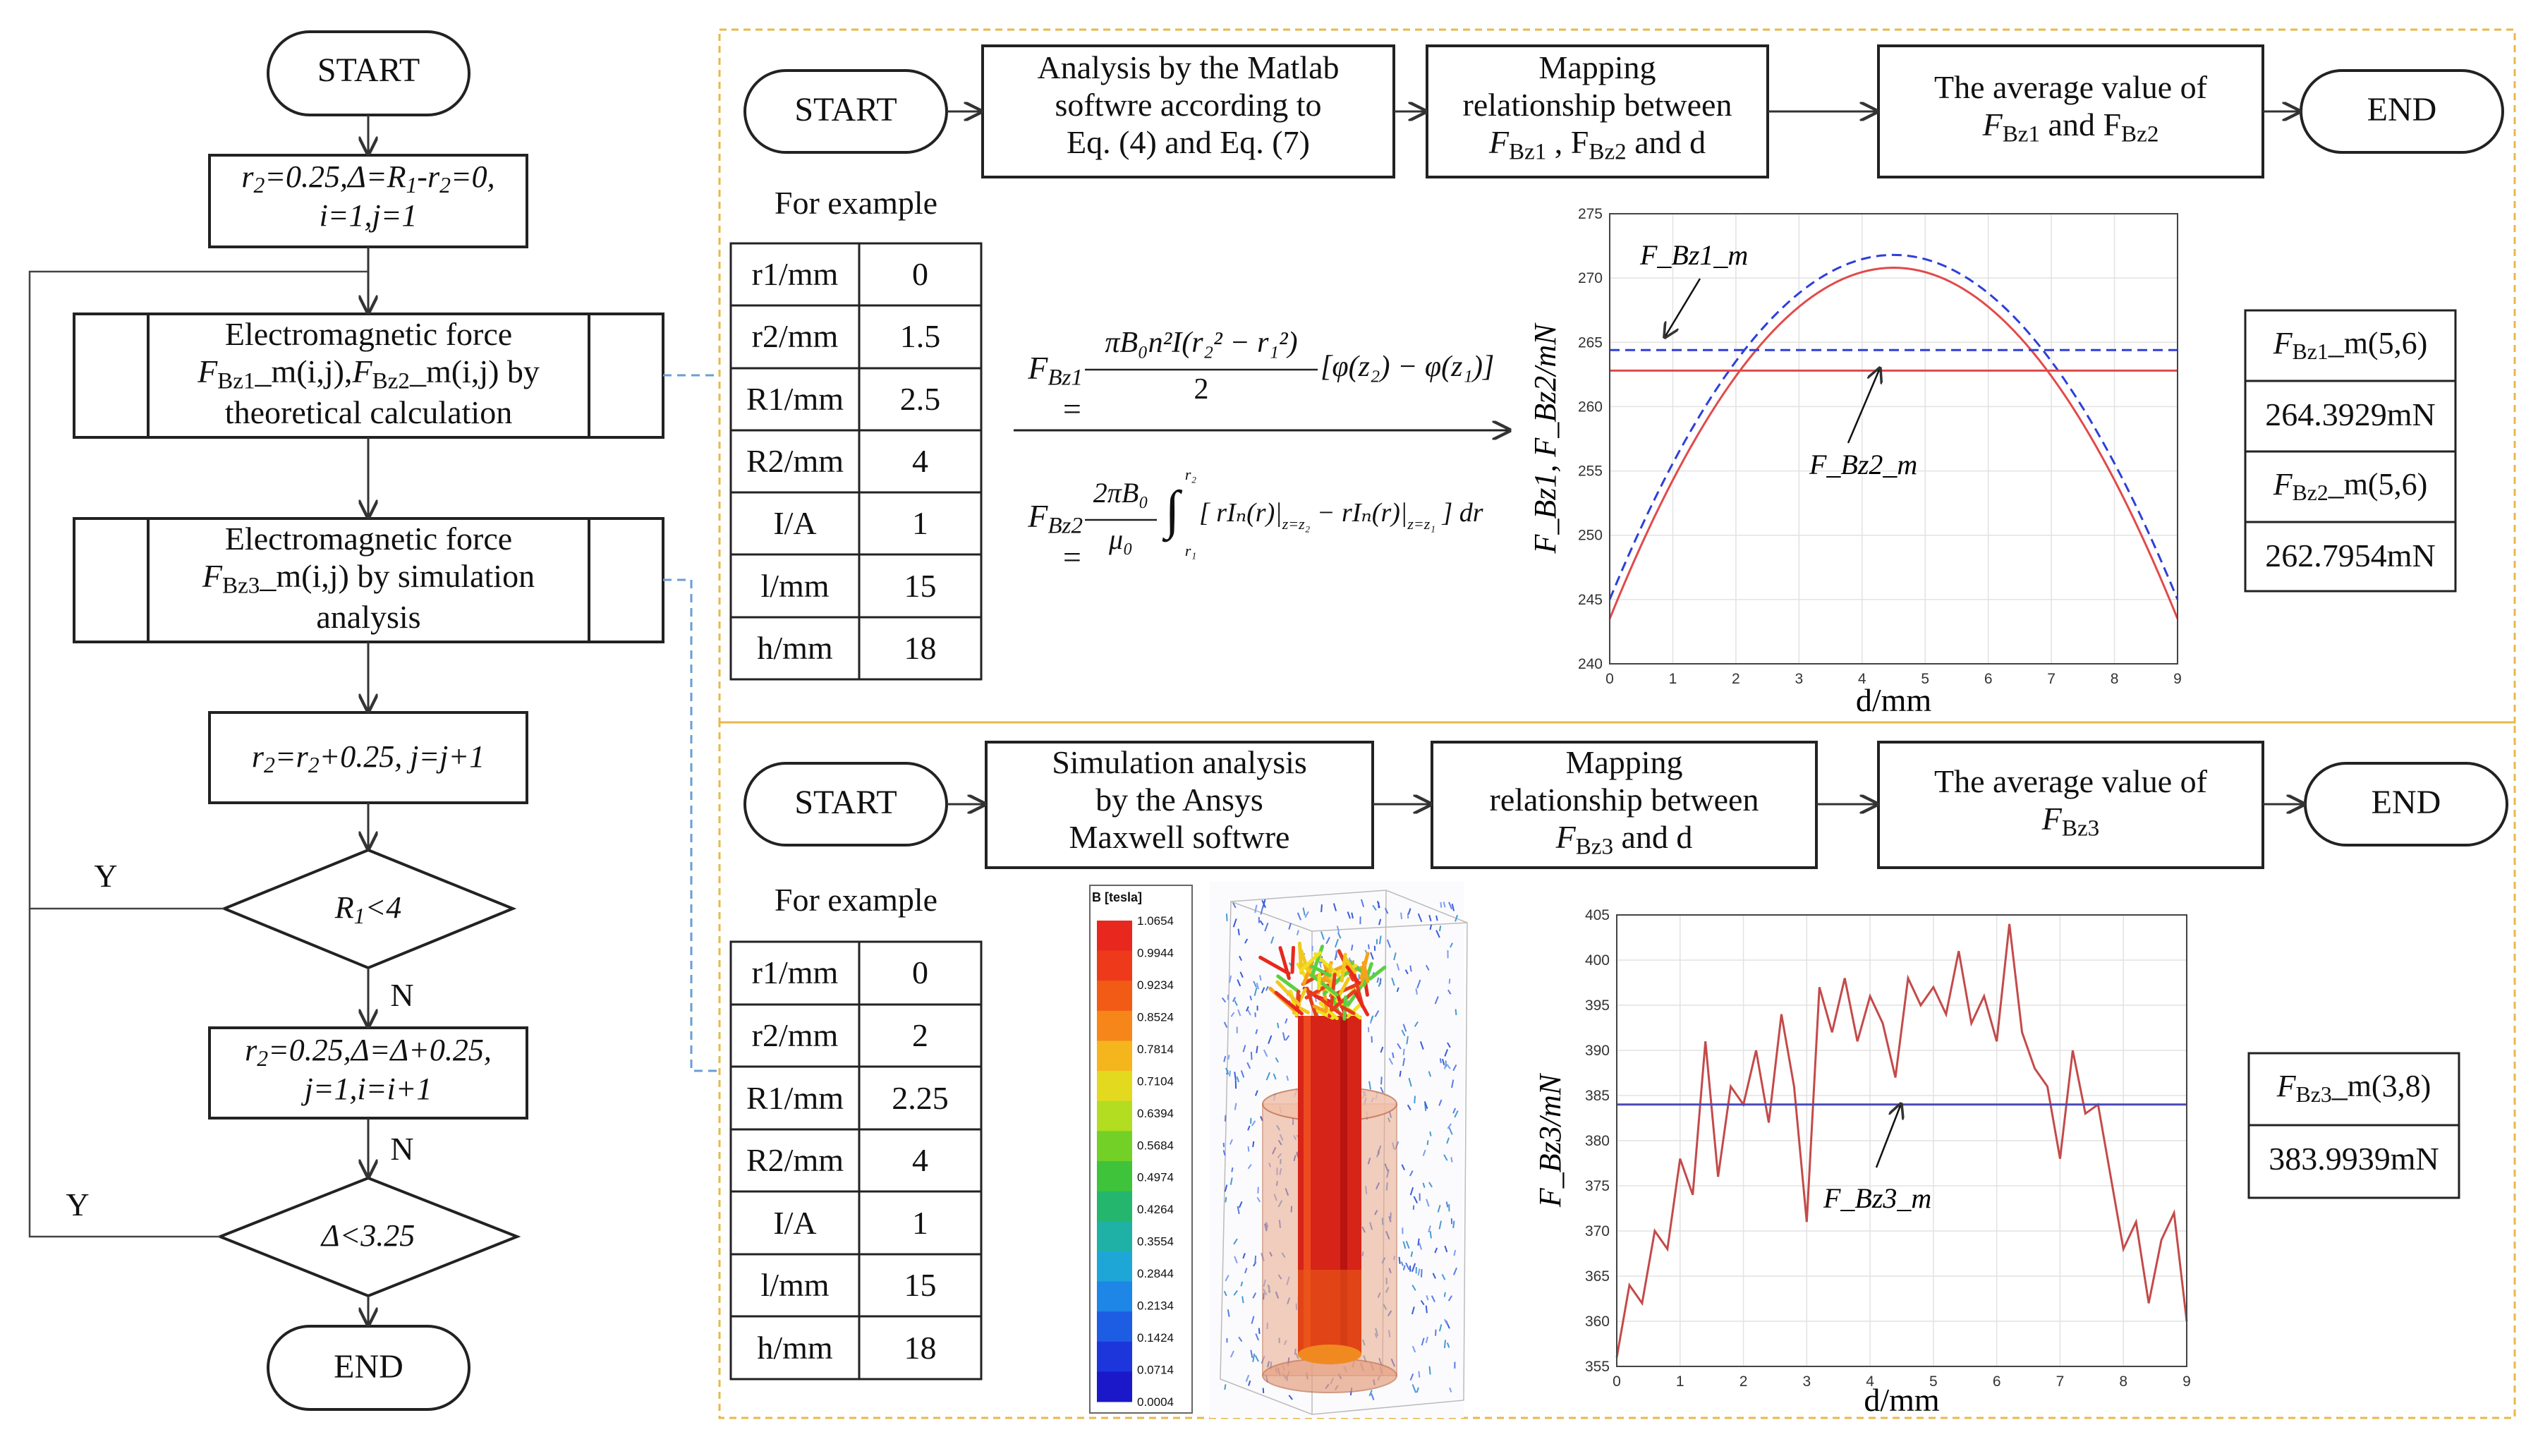 This screenshot has width=2538, height=1456. I want to click on top-example-label: For example, so click(856, 203).